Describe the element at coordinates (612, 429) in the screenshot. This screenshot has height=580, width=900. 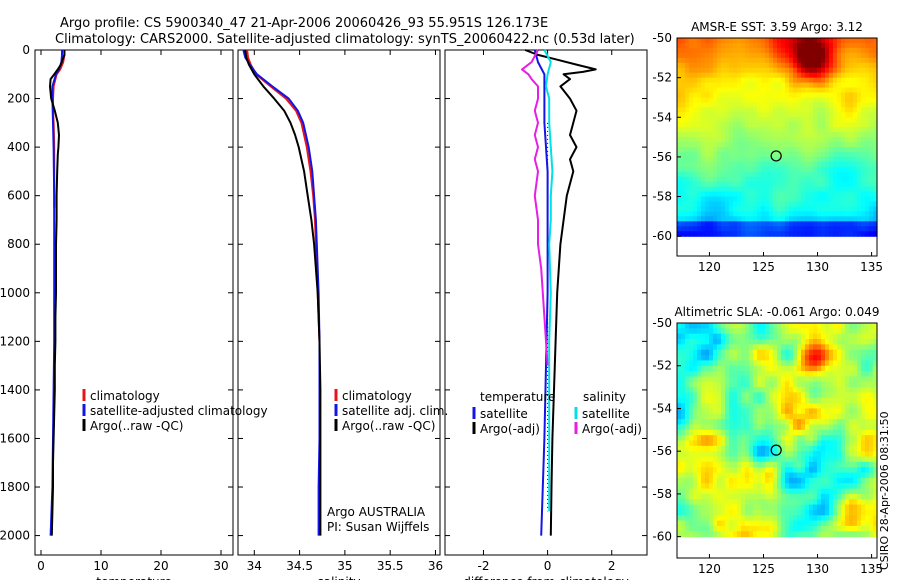
I see `legend-label: Argo(-adj)` at that location.